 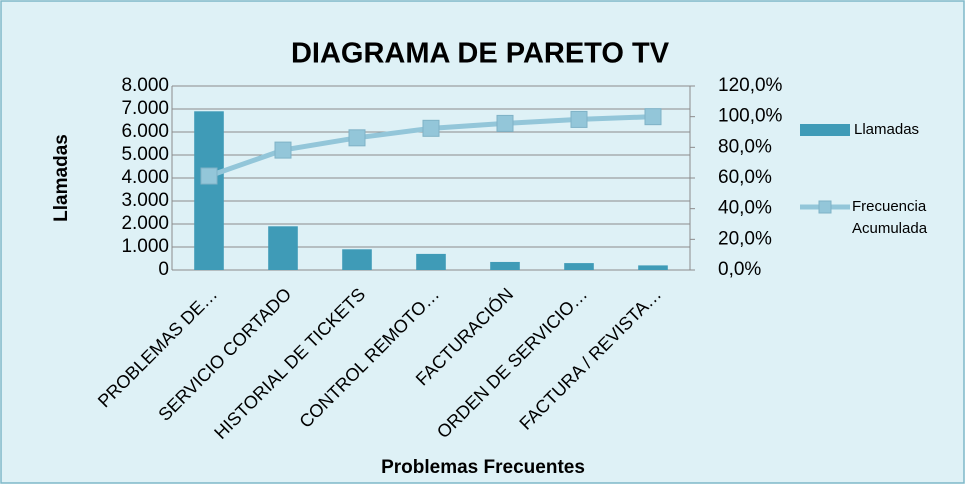 I want to click on y2-tick-label: 120,0%, so click(x=750, y=85).